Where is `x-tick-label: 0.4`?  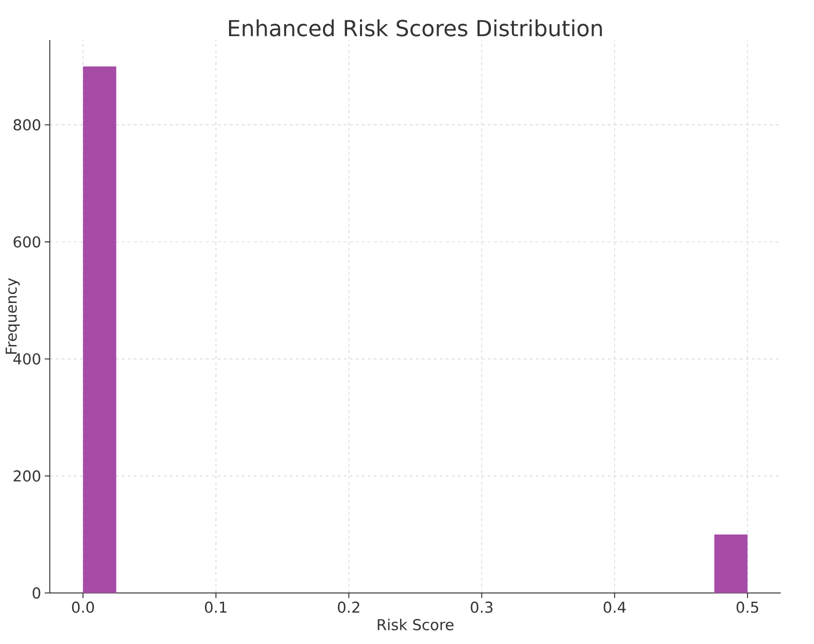
x-tick-label: 0.4 is located at coordinates (615, 607).